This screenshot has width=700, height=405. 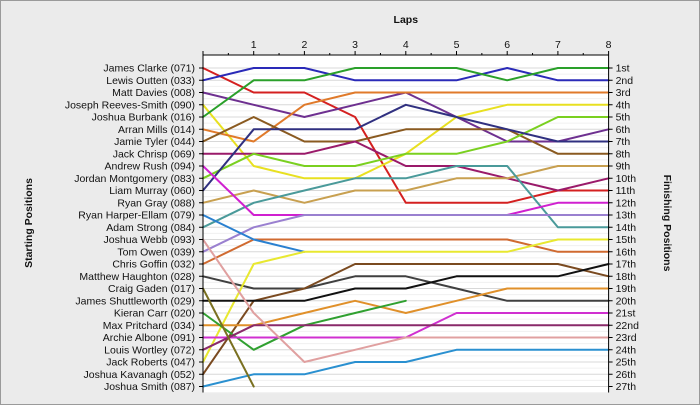 I want to click on chart-title: Laps, so click(x=406, y=20).